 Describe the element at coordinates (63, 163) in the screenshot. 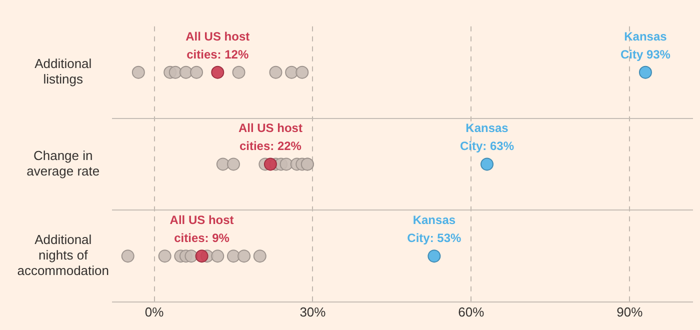

I see `y-tick-label: Change in average rate` at that location.